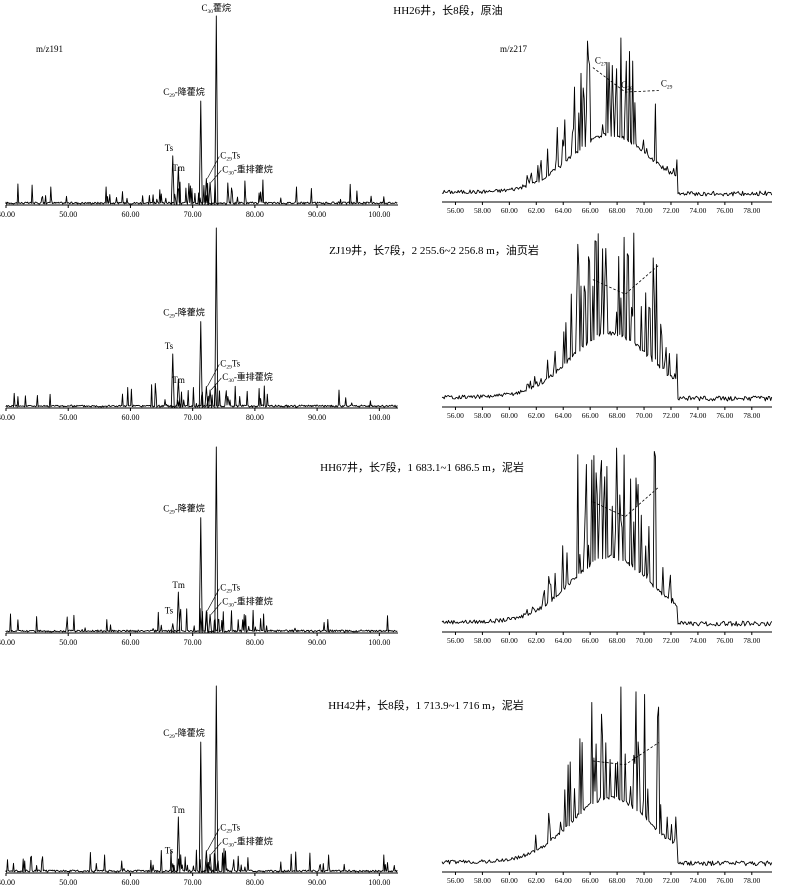  What do you see at coordinates (513, 49) in the screenshot?
I see `ion-label-right: m/z217` at bounding box center [513, 49].